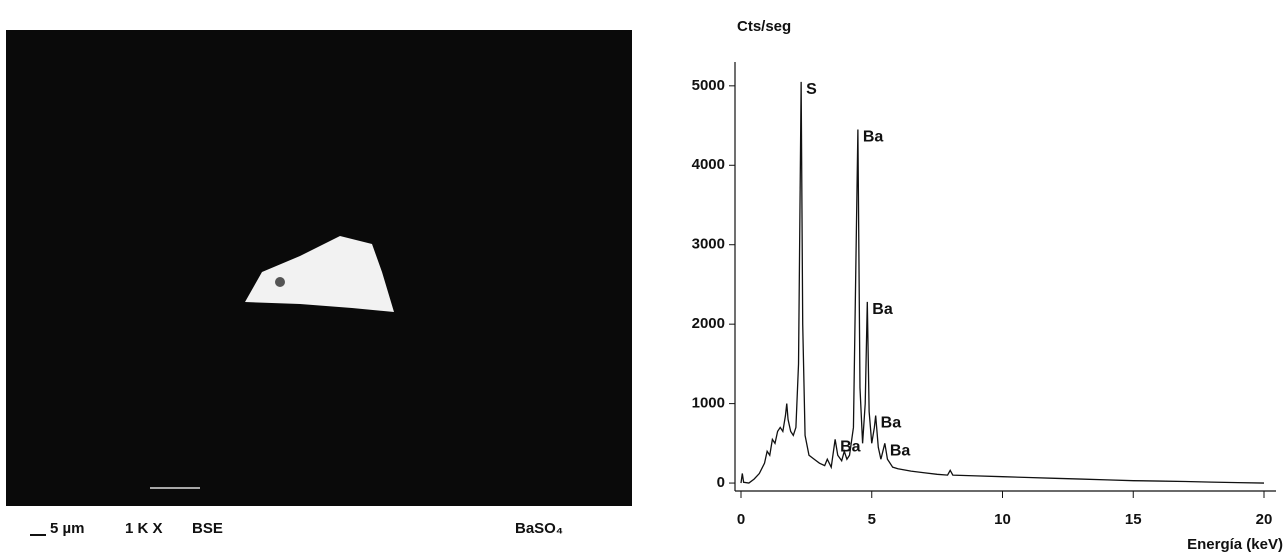 This screenshot has height=558, width=1285. Describe the element at coordinates (539, 528) in the screenshot. I see `compound: BaSO₄` at that location.